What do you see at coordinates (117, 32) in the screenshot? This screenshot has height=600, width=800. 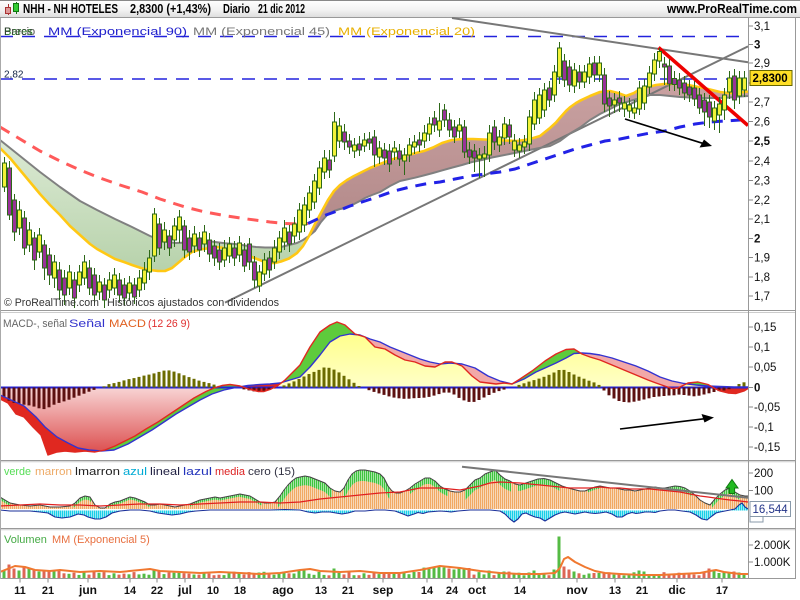 I see `svg-text: MM (Exponencial 90)` at bounding box center [117, 32].